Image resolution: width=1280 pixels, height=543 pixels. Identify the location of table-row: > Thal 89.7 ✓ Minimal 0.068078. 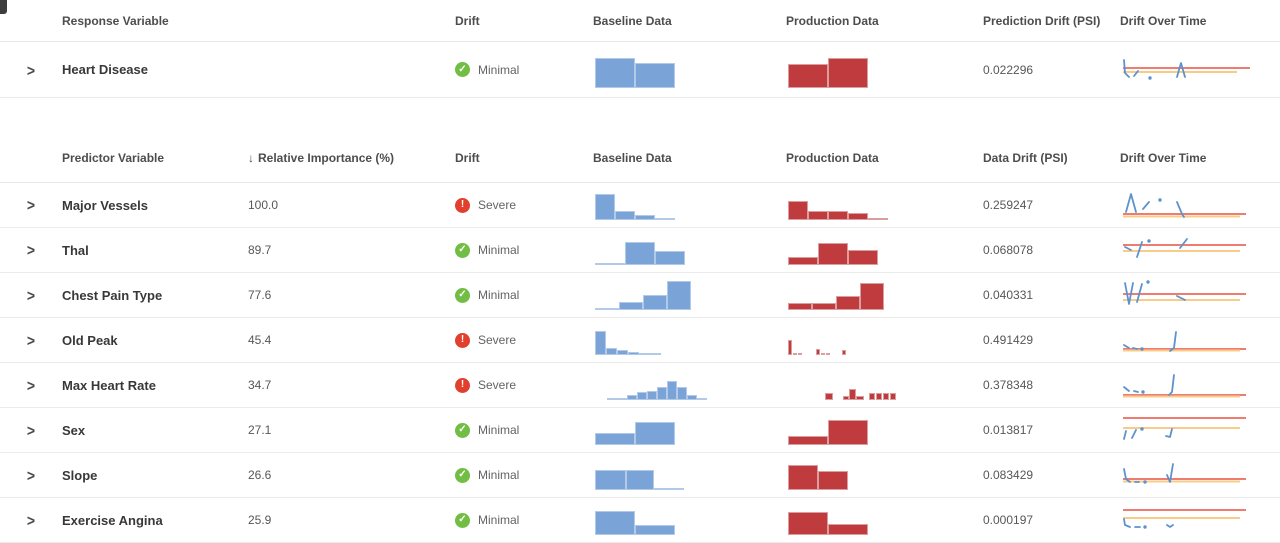
(640, 250).